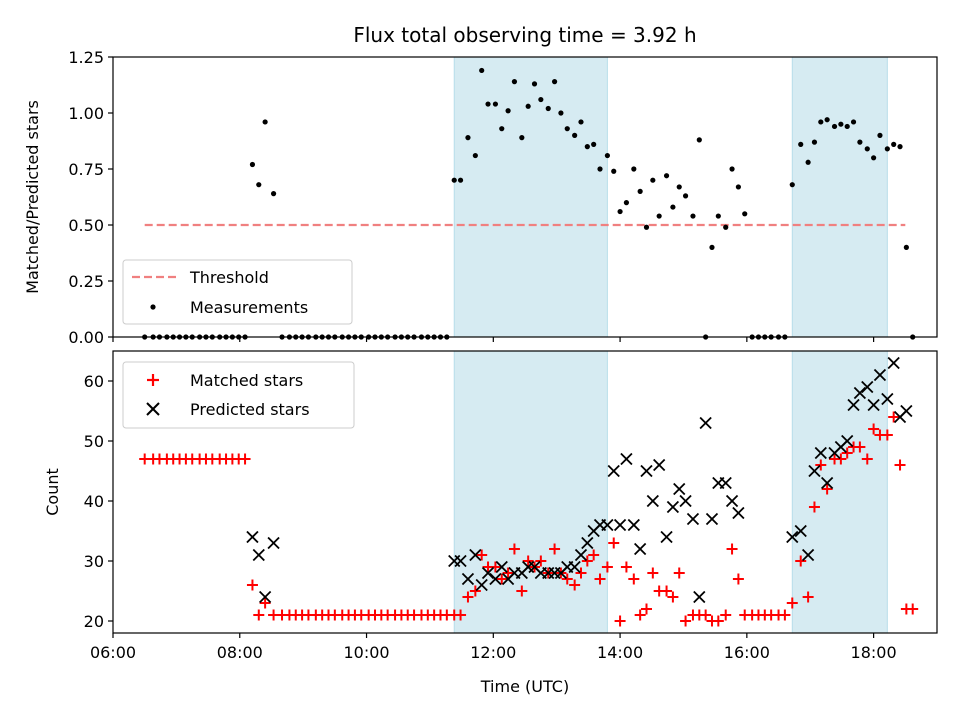 This screenshot has height=720, width=960. I want to click on top-legend-box, so click(237, 292).